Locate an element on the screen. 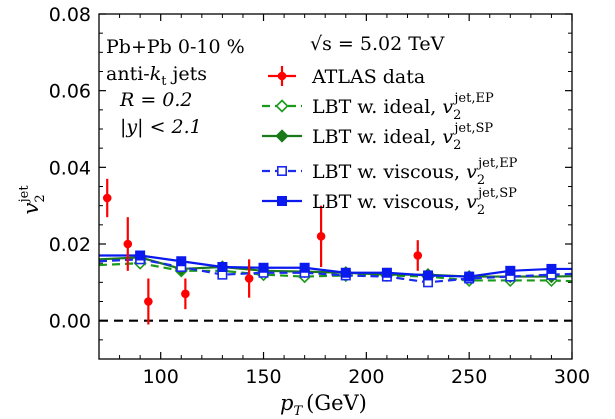 The height and width of the screenshot is (419, 615). legend-label: LBT w. viscous, v2jet,EP is located at coordinates (415, 172).